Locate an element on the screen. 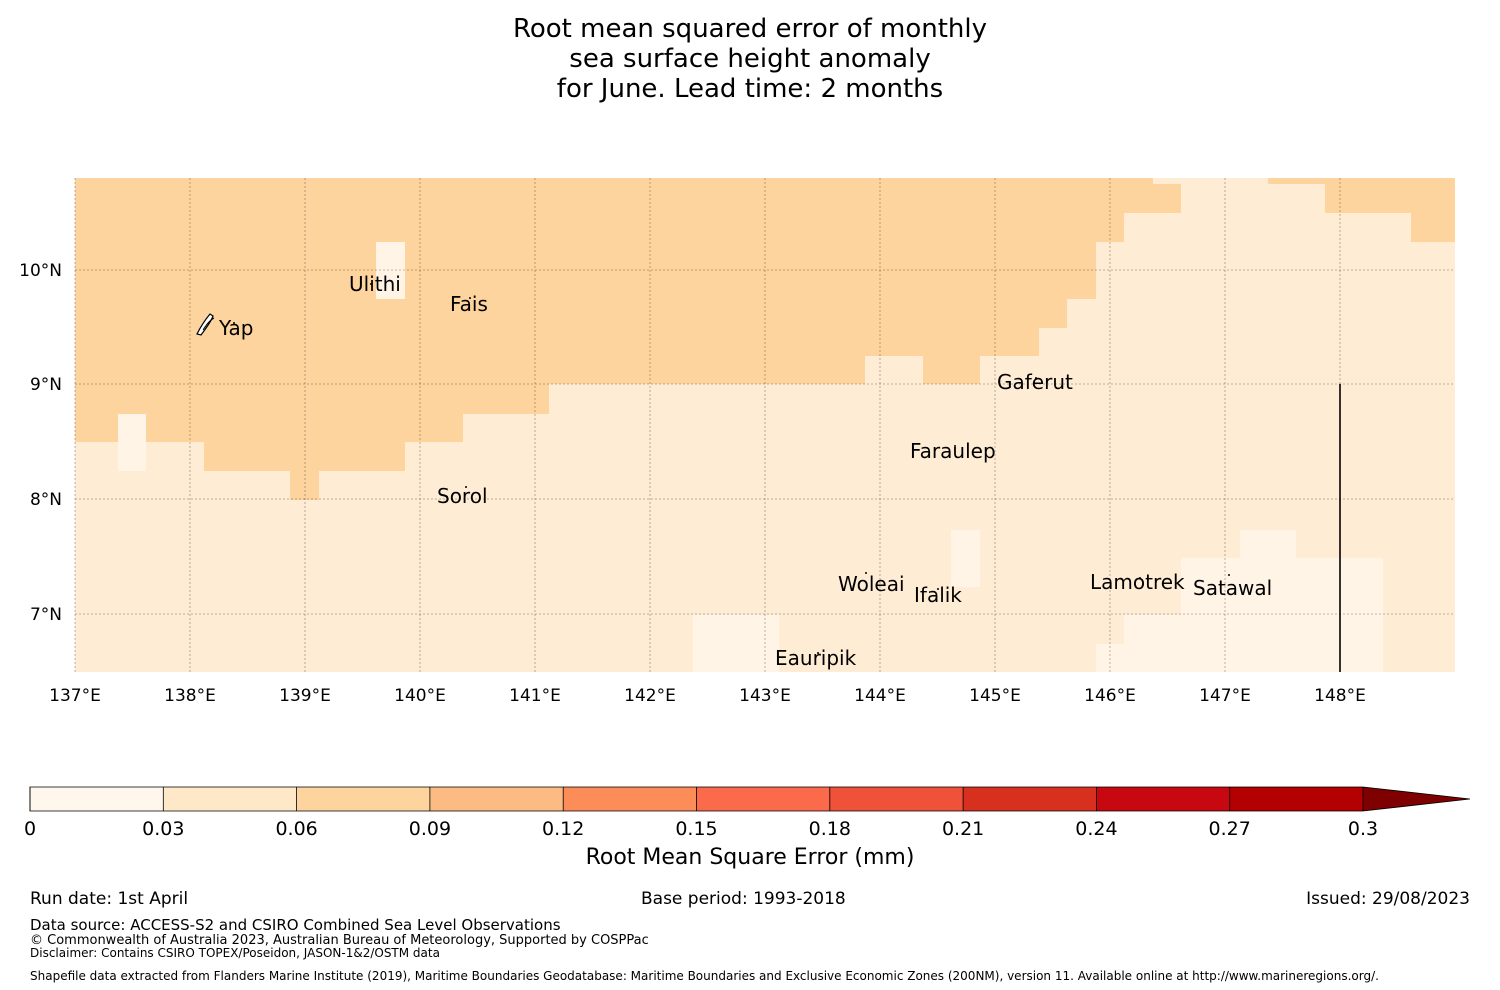 This screenshot has width=1500, height=990. colorbar-tick-label: 0.15 is located at coordinates (696, 829).